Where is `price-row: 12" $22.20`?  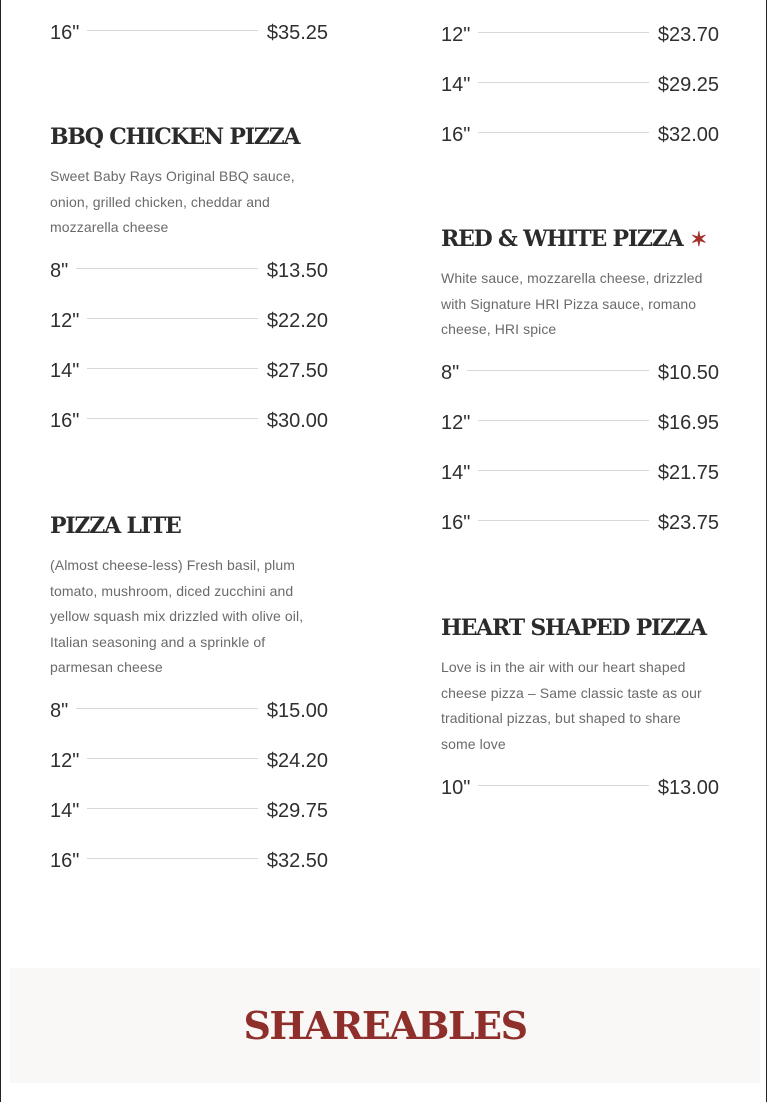
price-row: 12" $22.20 is located at coordinates (189, 322).